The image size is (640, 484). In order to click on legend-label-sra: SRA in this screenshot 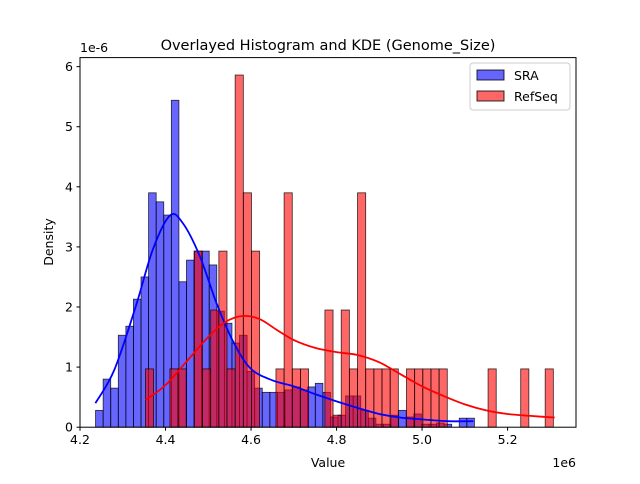, I will do `click(526, 75)`.